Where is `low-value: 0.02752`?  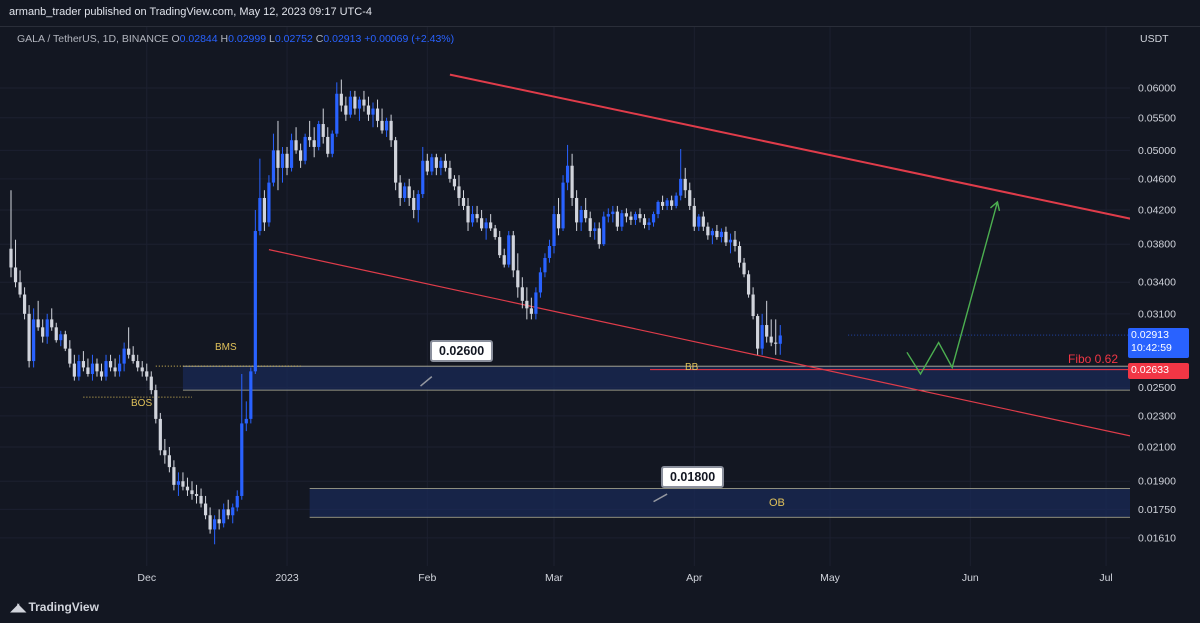
low-value: 0.02752 is located at coordinates (293, 39).